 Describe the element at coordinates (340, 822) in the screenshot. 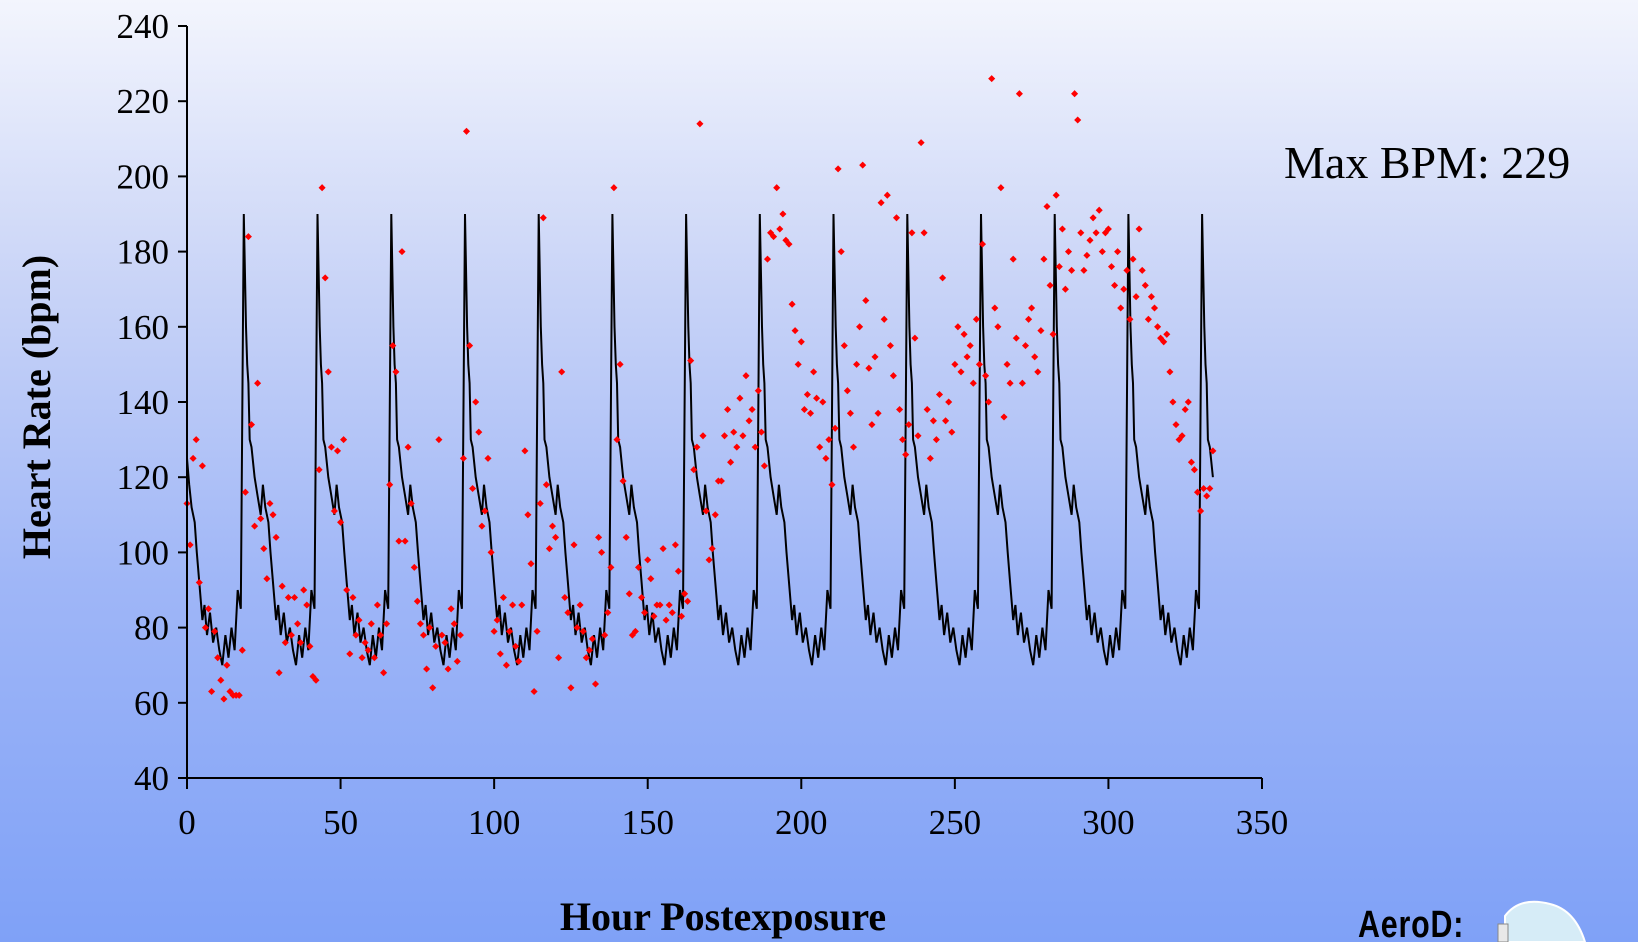

I see `x-tick-label: 50` at that location.